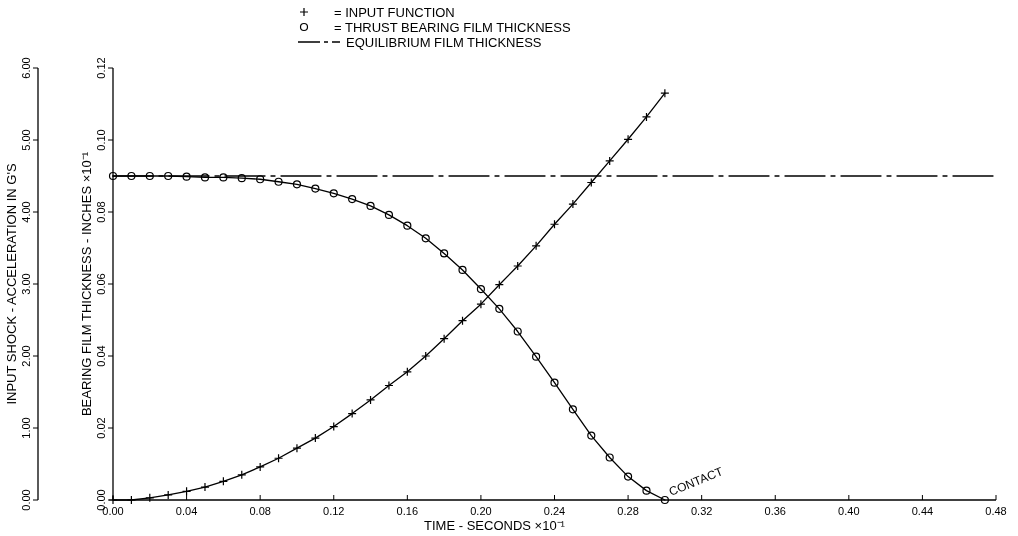 Image resolution: width=1018 pixels, height=536 pixels. What do you see at coordinates (86, 284) in the screenshot?
I see `y-axis-title: BEARING FILM THICKNESS - INCHES ×10⁻¹` at bounding box center [86, 284].